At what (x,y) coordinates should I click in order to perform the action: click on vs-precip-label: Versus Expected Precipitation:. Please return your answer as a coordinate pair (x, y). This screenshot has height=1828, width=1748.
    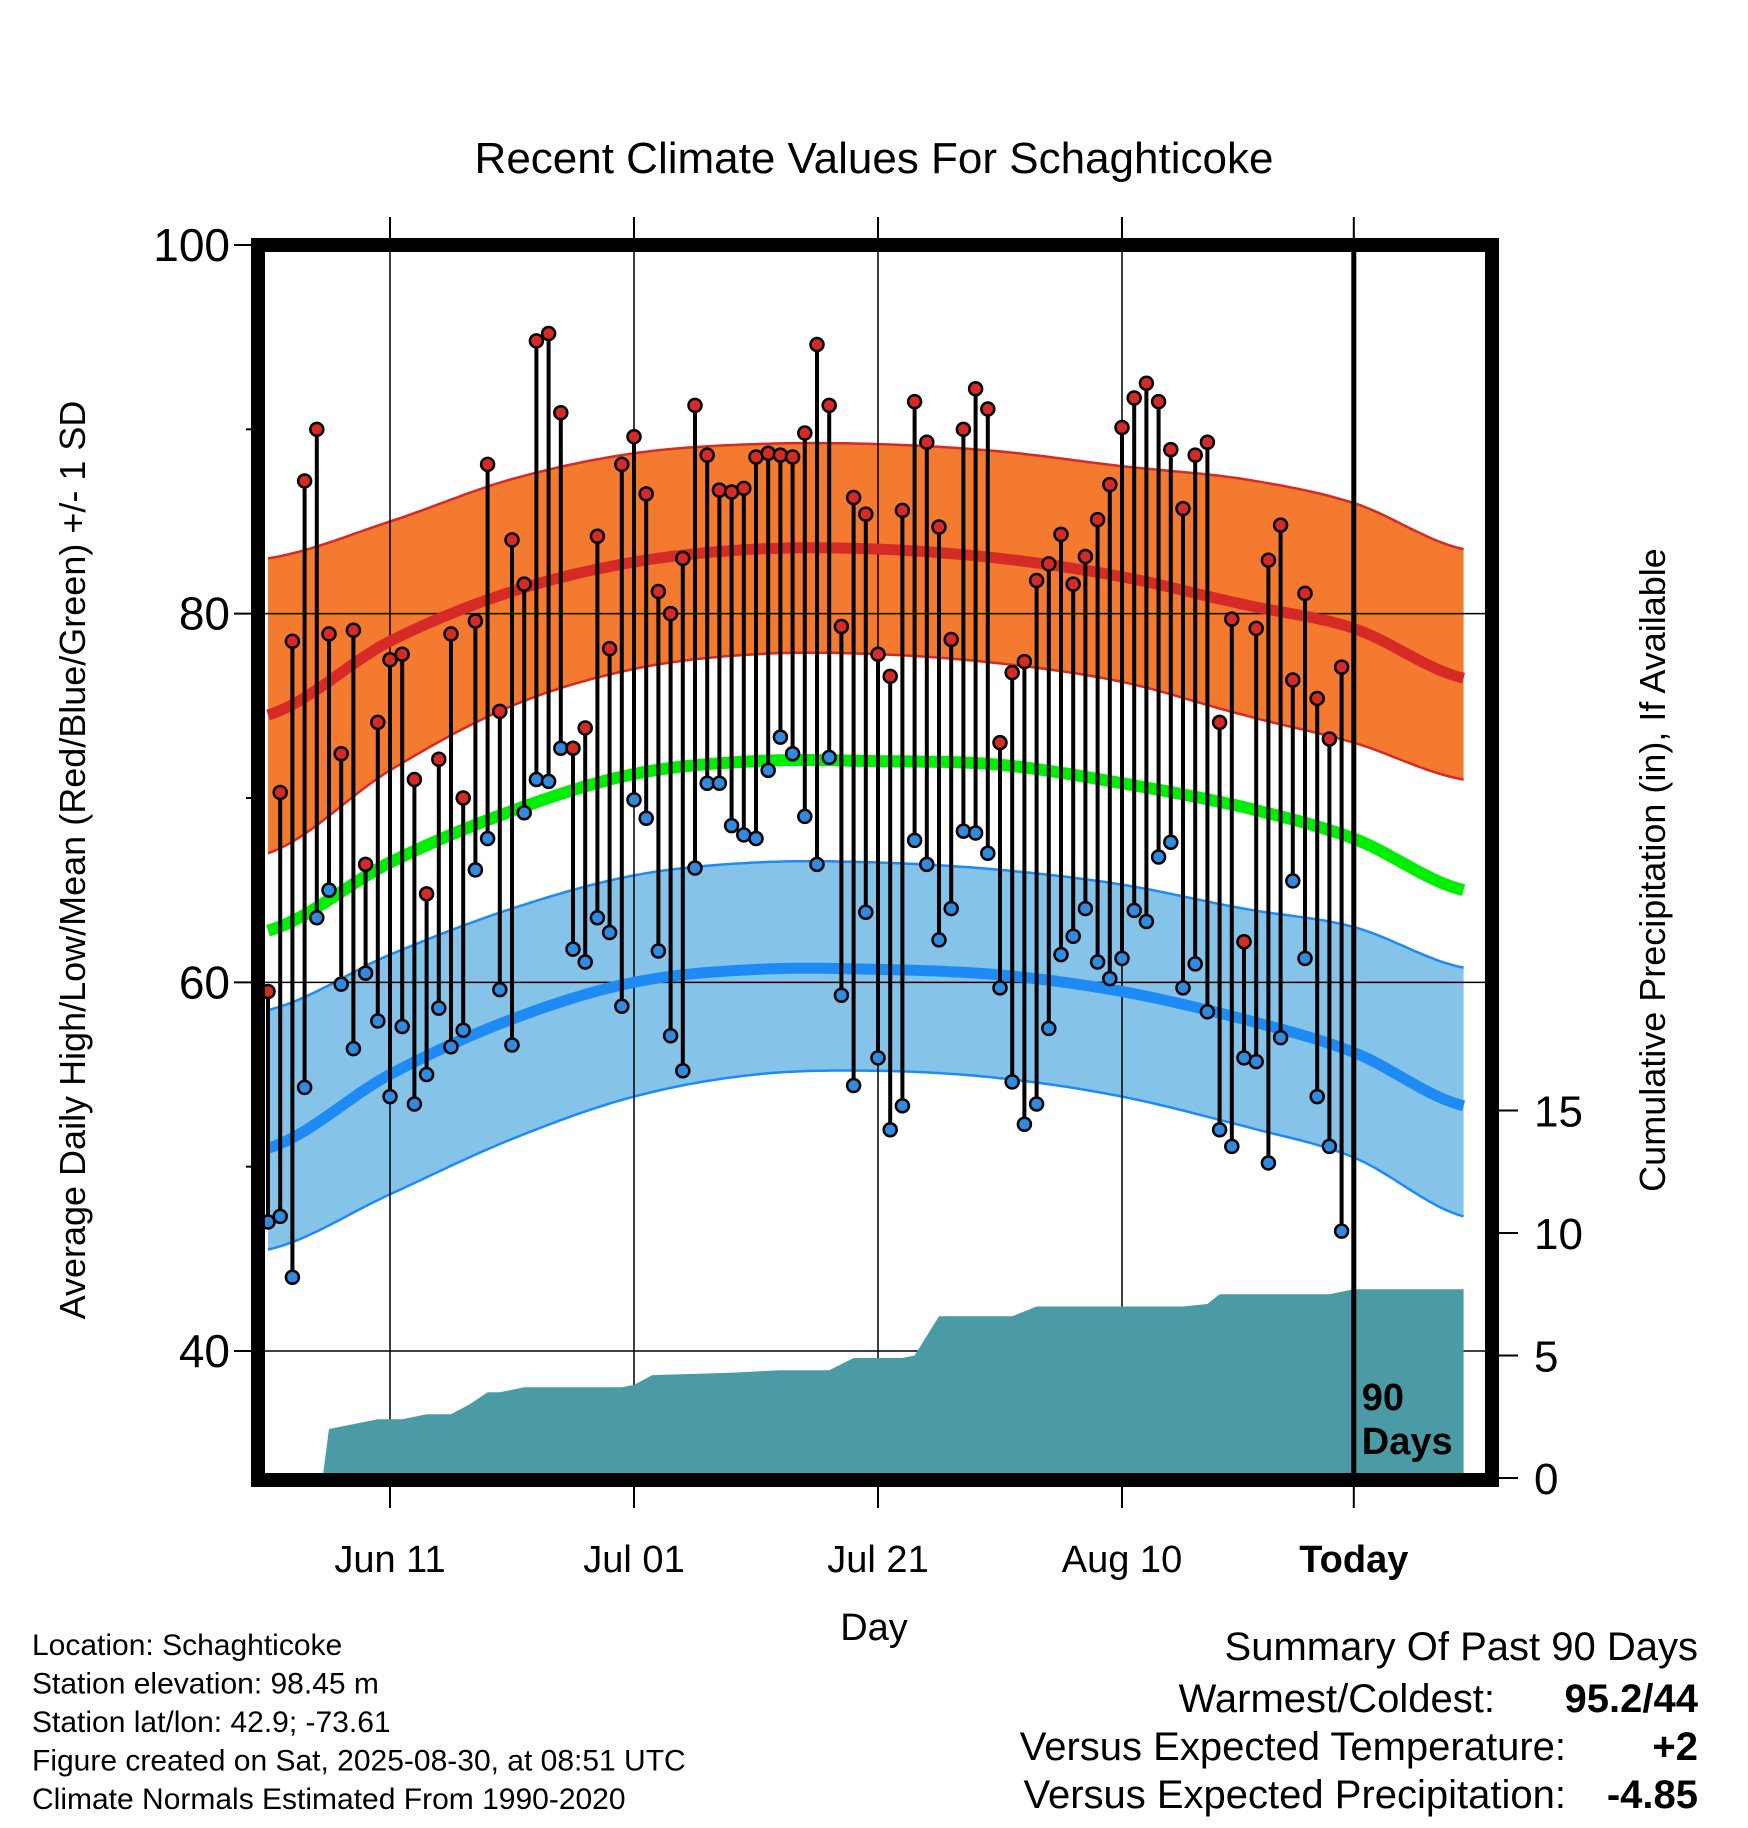
    Looking at the image, I should click on (1294, 1795).